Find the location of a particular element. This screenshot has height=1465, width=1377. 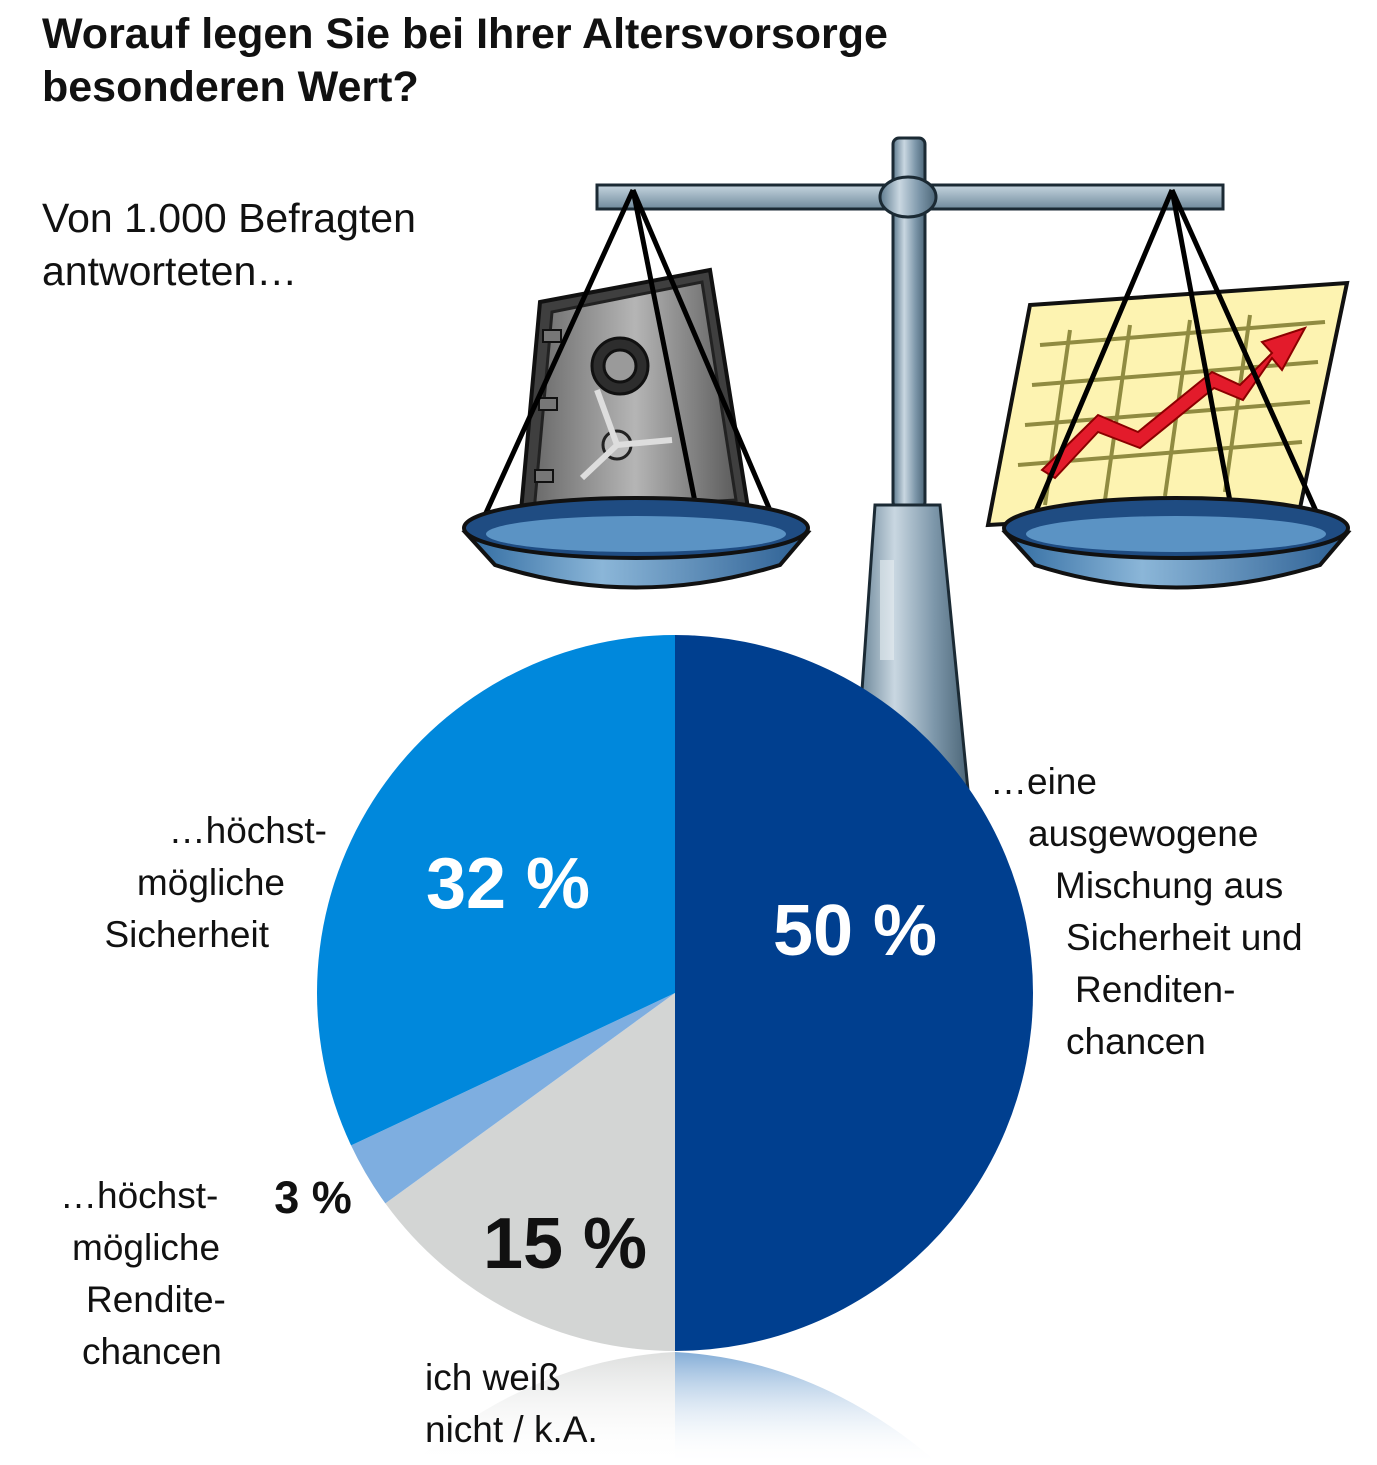

label-mischung-line-3: Mischung aus is located at coordinates (1169, 885).